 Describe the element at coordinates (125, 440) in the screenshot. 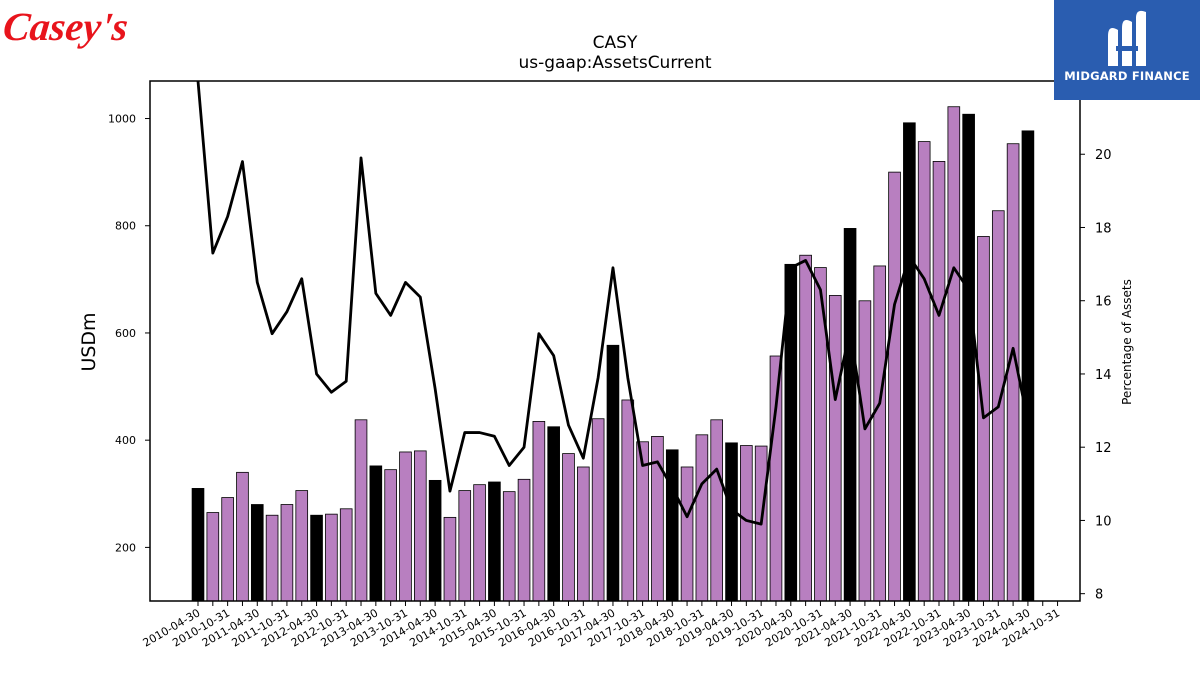

I see `y-tick-label: 400` at that location.